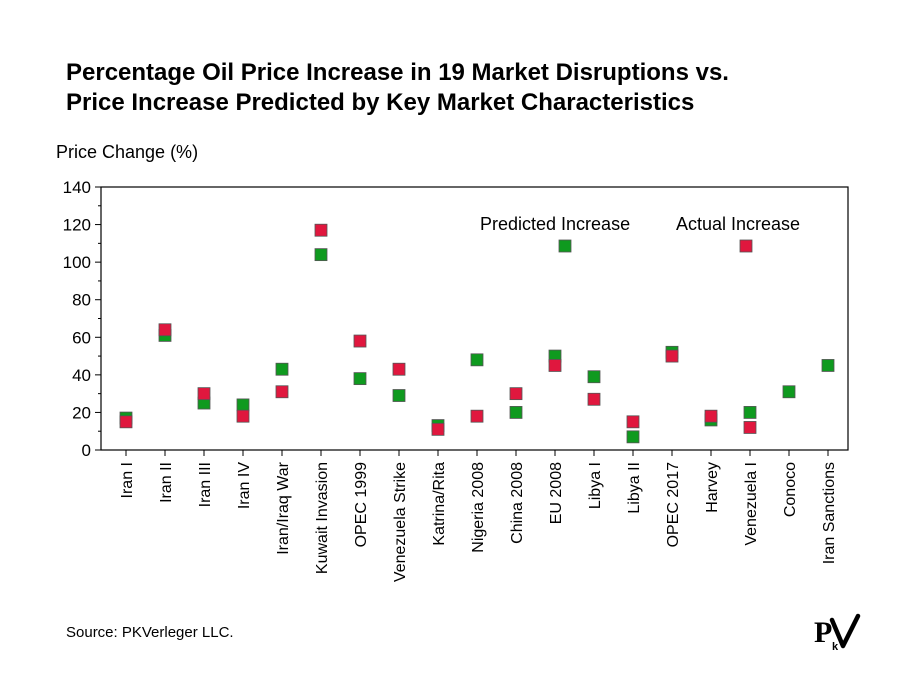 Image resolution: width=900 pixels, height=693 pixels. I want to click on x-category-label: Harvey, so click(712, 487).